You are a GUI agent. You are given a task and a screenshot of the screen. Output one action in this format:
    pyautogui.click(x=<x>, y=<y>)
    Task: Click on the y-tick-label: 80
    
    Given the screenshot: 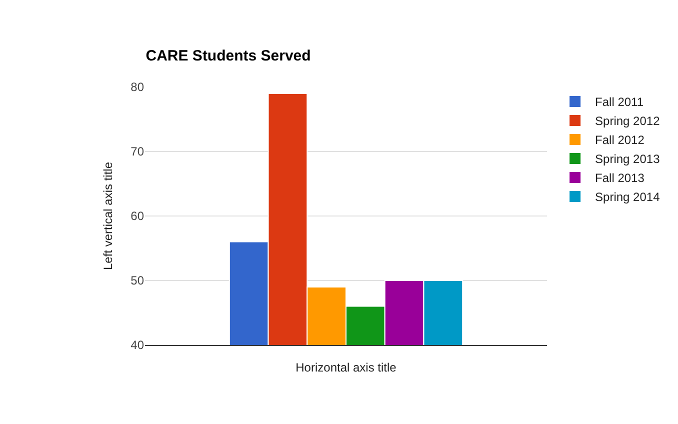 What is the action you would take?
    pyautogui.click(x=137, y=87)
    